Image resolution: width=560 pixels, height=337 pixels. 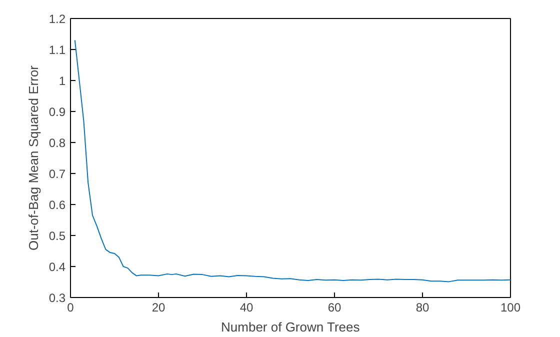 What do you see at coordinates (57, 236) in the screenshot?
I see `y-tick-label: 0.5` at bounding box center [57, 236].